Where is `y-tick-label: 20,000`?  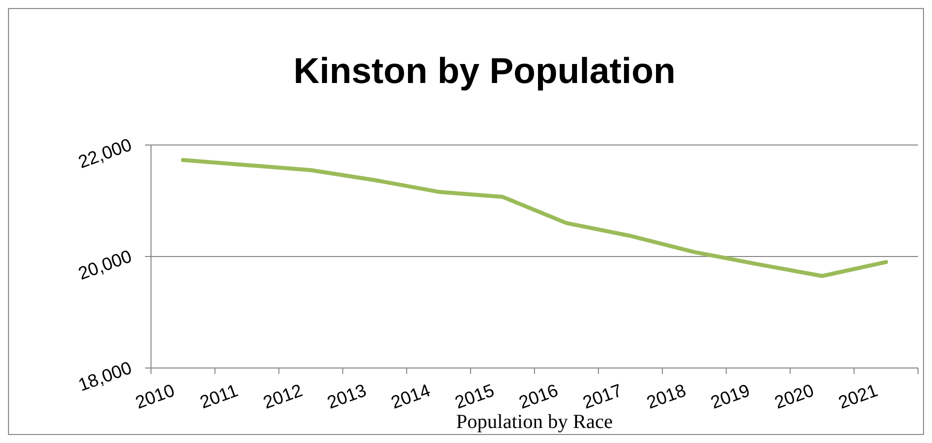 y-tick-label: 20,000 is located at coordinates (105, 265).